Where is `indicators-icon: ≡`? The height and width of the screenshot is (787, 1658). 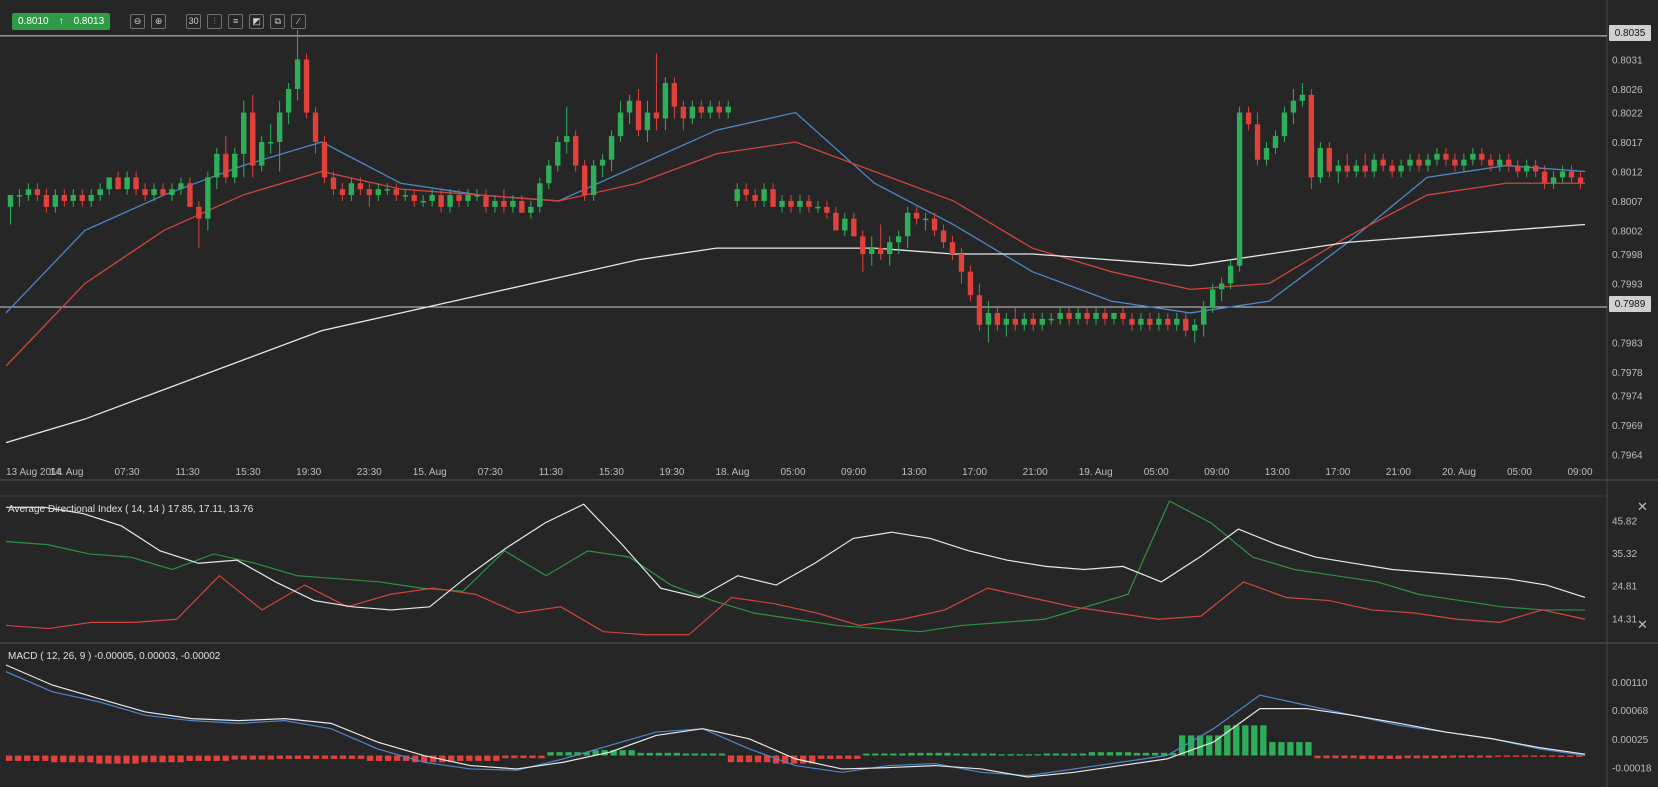 indicators-icon: ≡ is located at coordinates (236, 21).